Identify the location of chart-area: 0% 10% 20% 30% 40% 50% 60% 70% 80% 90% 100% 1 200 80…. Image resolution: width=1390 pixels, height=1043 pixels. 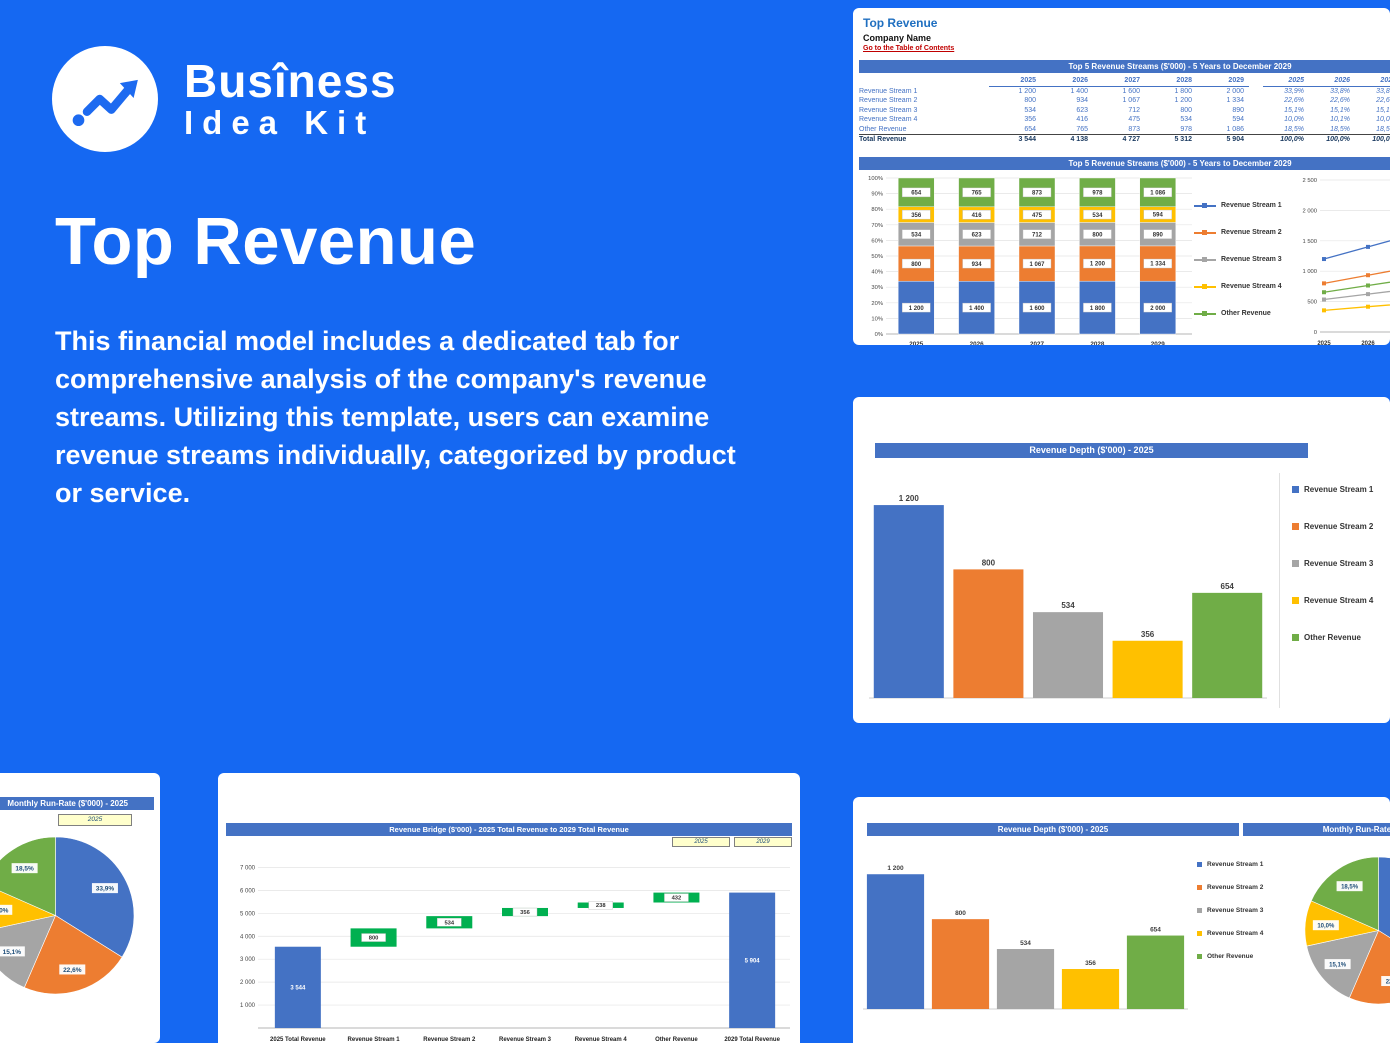
(1124, 258).